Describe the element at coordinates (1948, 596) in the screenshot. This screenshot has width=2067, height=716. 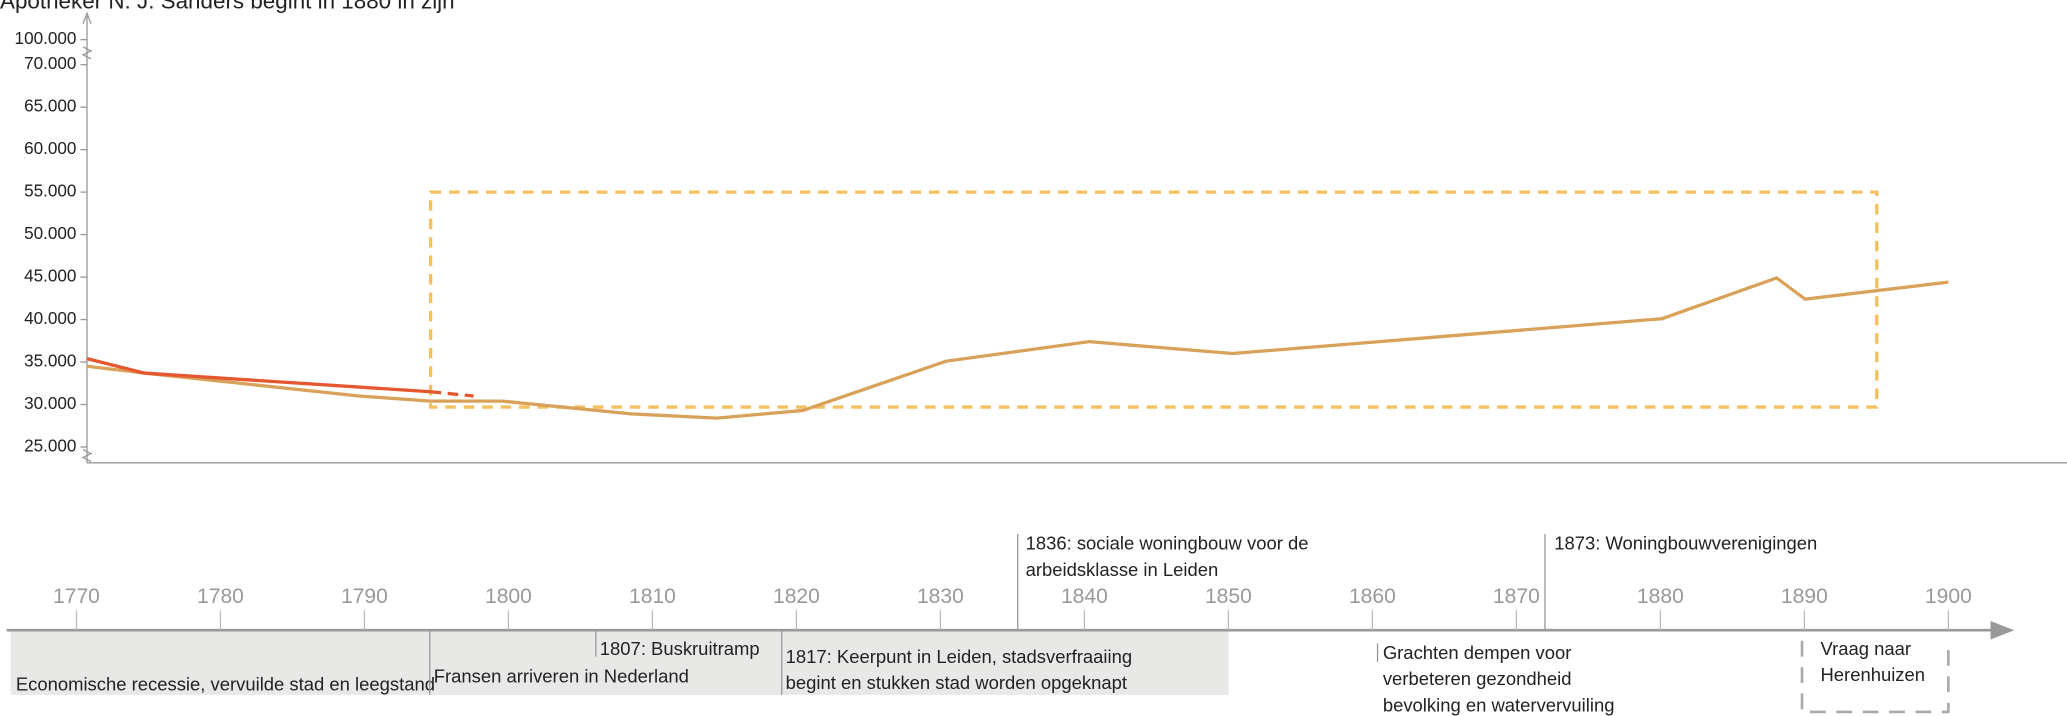
I see `timeline-year: 1900` at that location.